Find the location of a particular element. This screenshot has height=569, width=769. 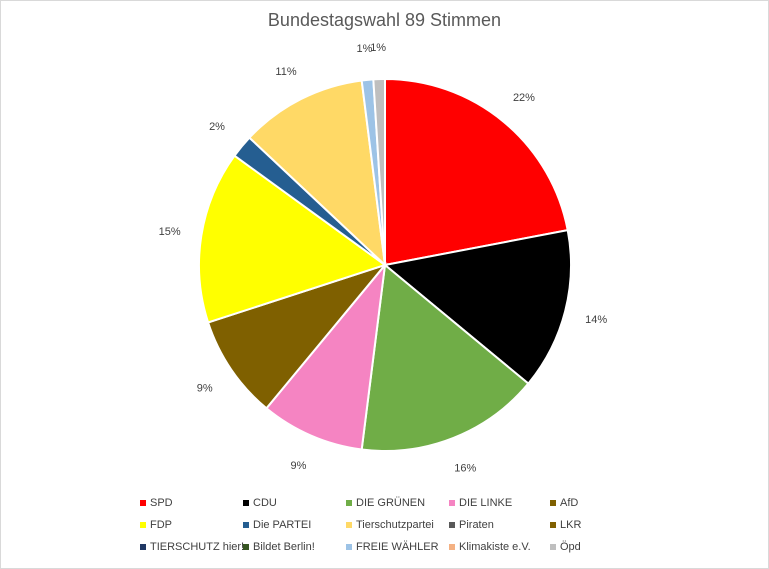

legend-item: AfD is located at coordinates (564, 503).